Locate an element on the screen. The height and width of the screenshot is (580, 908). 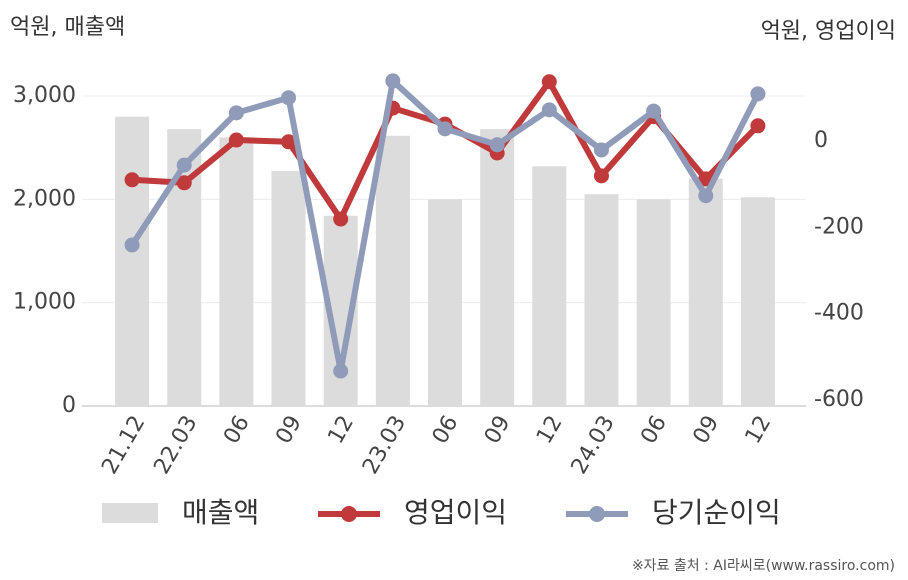
x-tick-label: 23.03 is located at coordinates (384, 445).